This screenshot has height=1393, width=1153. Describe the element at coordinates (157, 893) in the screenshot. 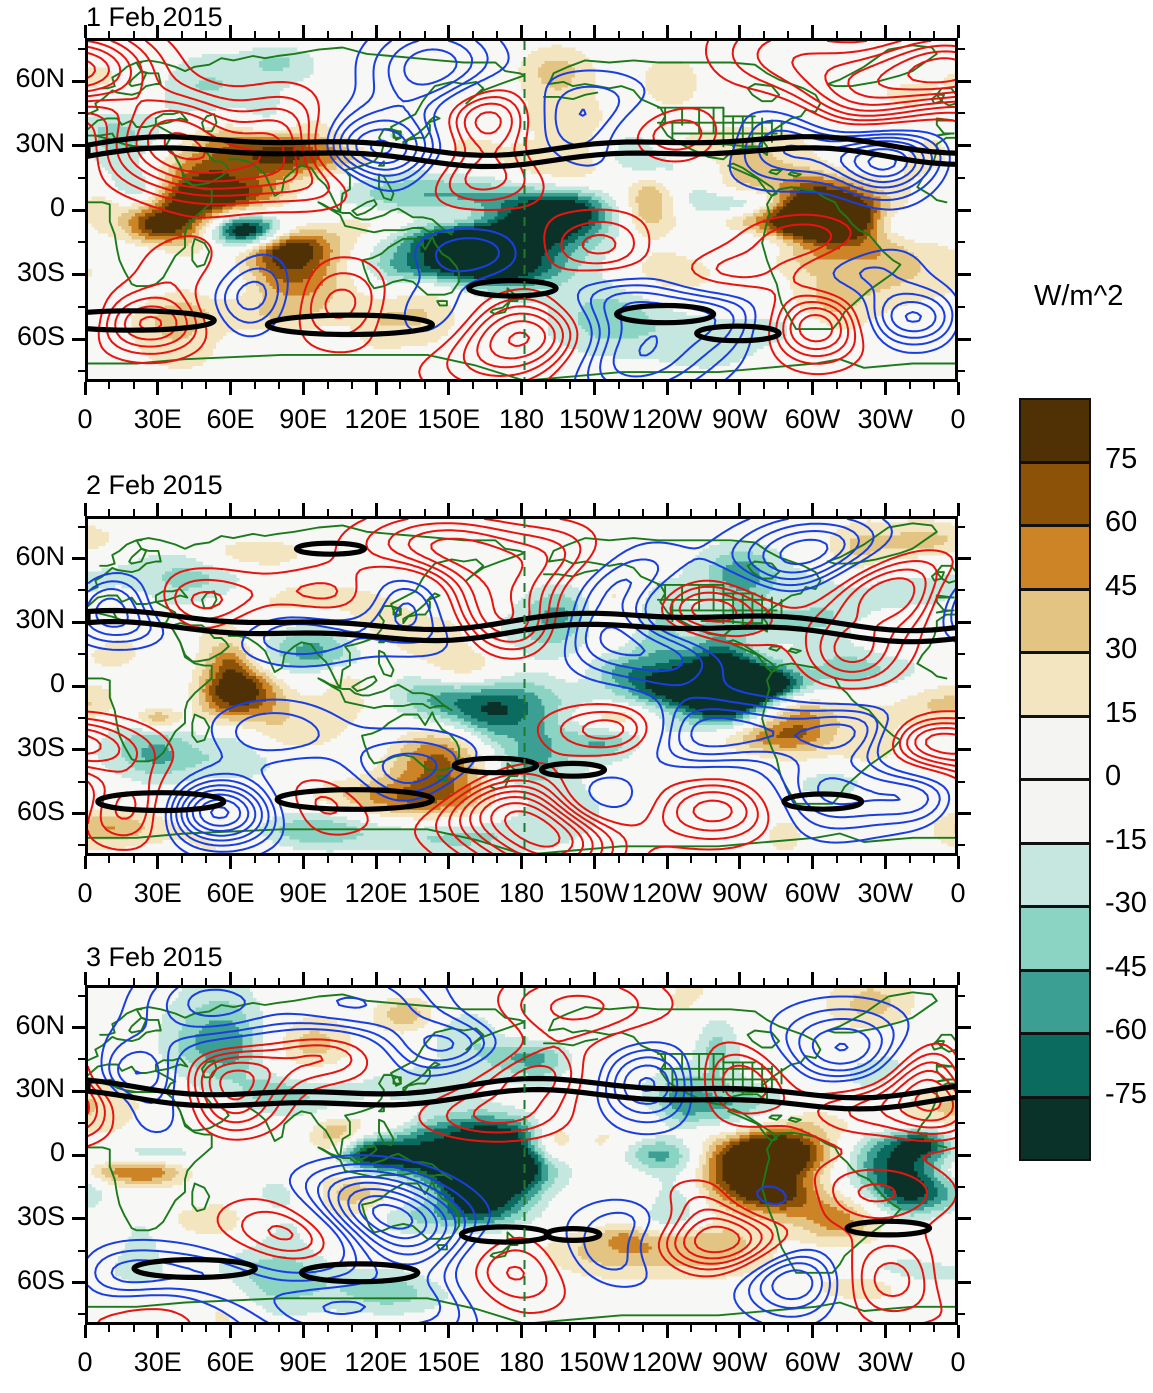

I see `x-axis-label: 30E` at that location.